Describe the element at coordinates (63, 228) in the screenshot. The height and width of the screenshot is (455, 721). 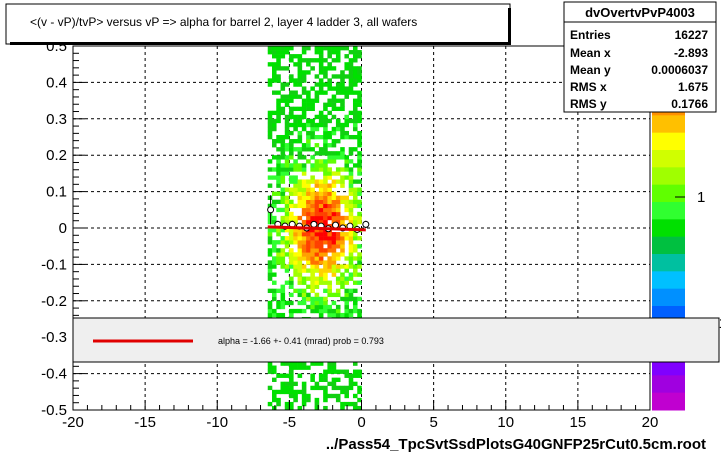
I see `y-axis: -0.5-0.4-0.3-0.2-0.100.10.20.30.40.5` at that location.